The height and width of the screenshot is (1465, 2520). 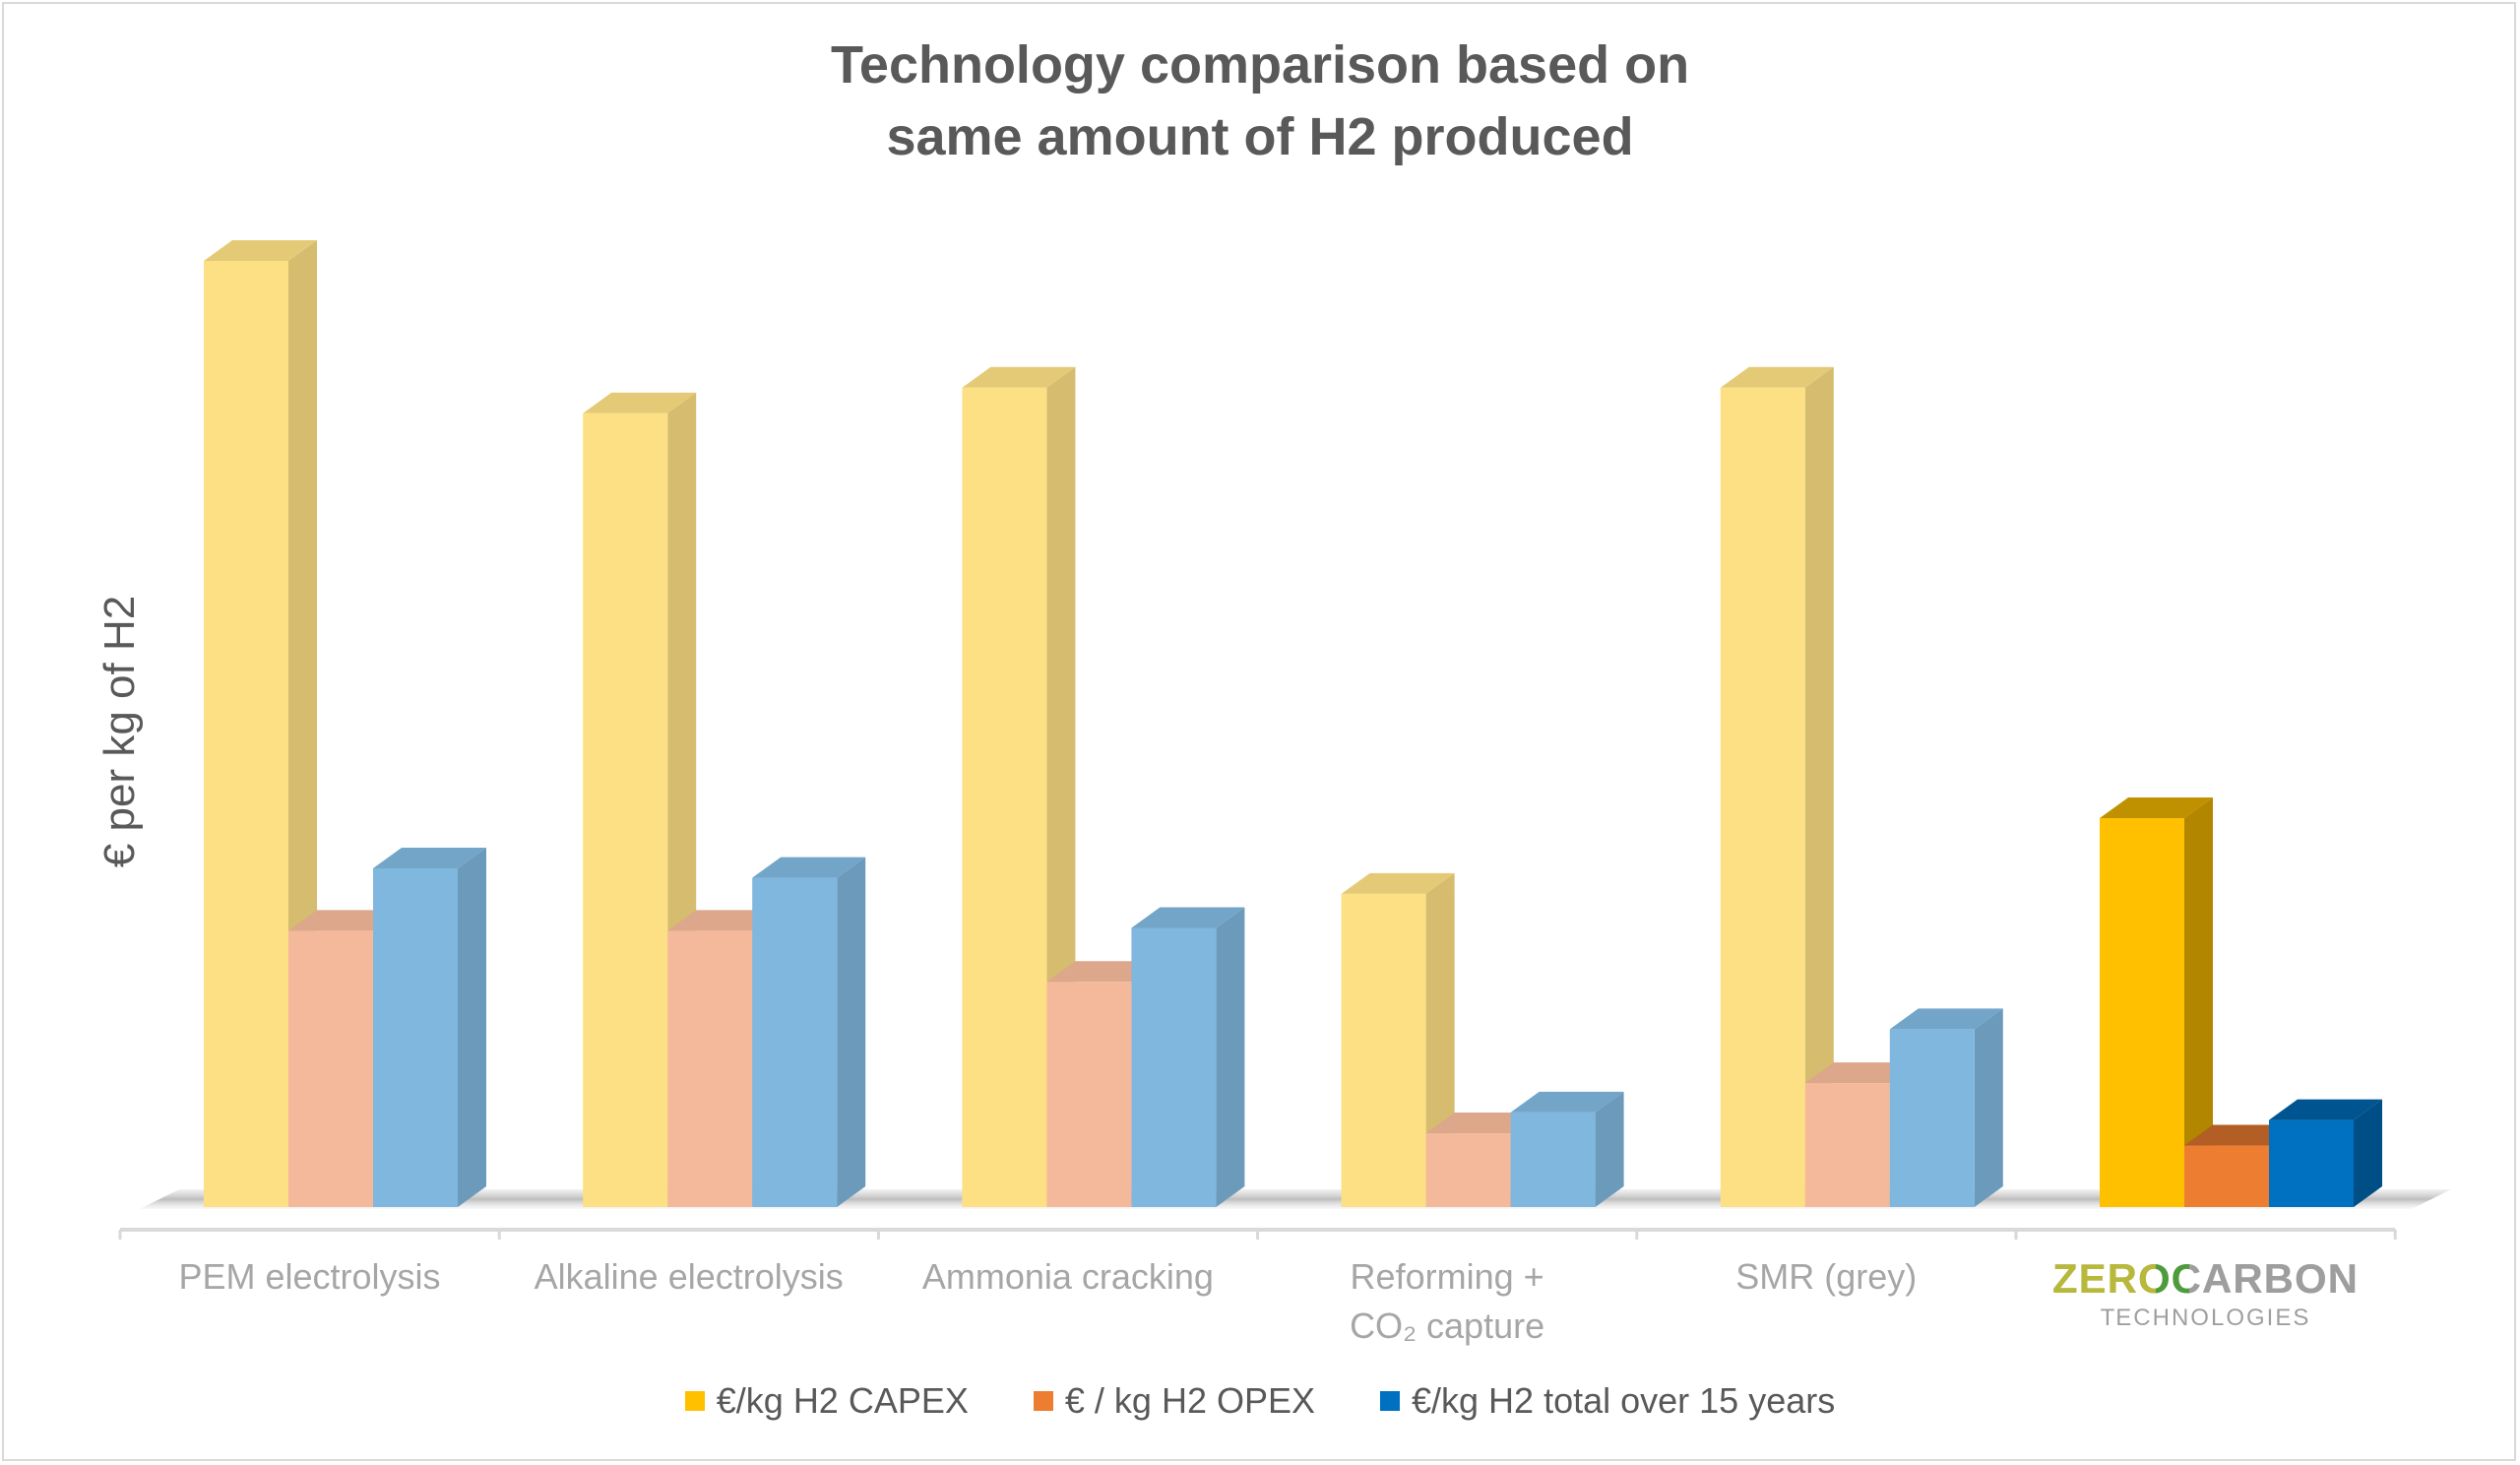 I want to click on x-tick-label: Ammonia cracking, so click(x=1067, y=1277).